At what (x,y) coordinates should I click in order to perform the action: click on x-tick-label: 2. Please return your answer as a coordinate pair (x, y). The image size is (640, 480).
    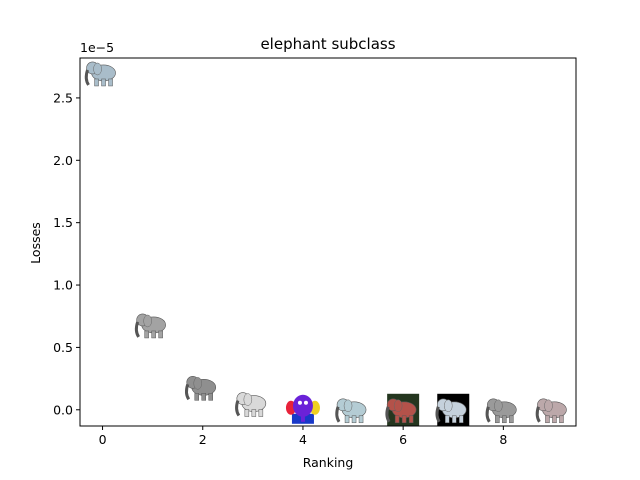
    Looking at the image, I should click on (203, 439).